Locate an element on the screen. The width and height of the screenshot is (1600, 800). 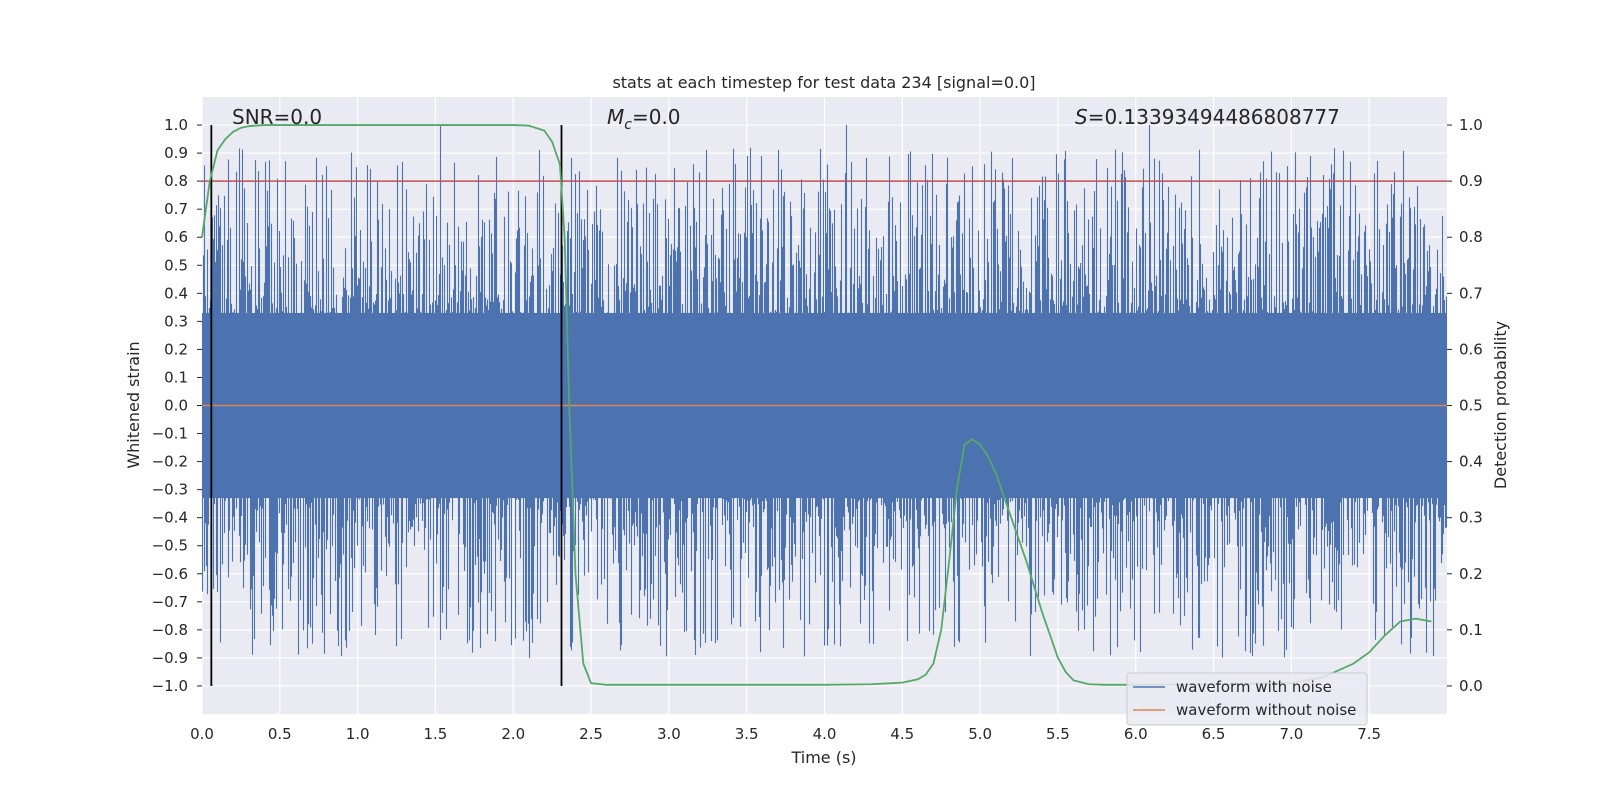
y-tick-label-right: 0.4 is located at coordinates (1471, 462).